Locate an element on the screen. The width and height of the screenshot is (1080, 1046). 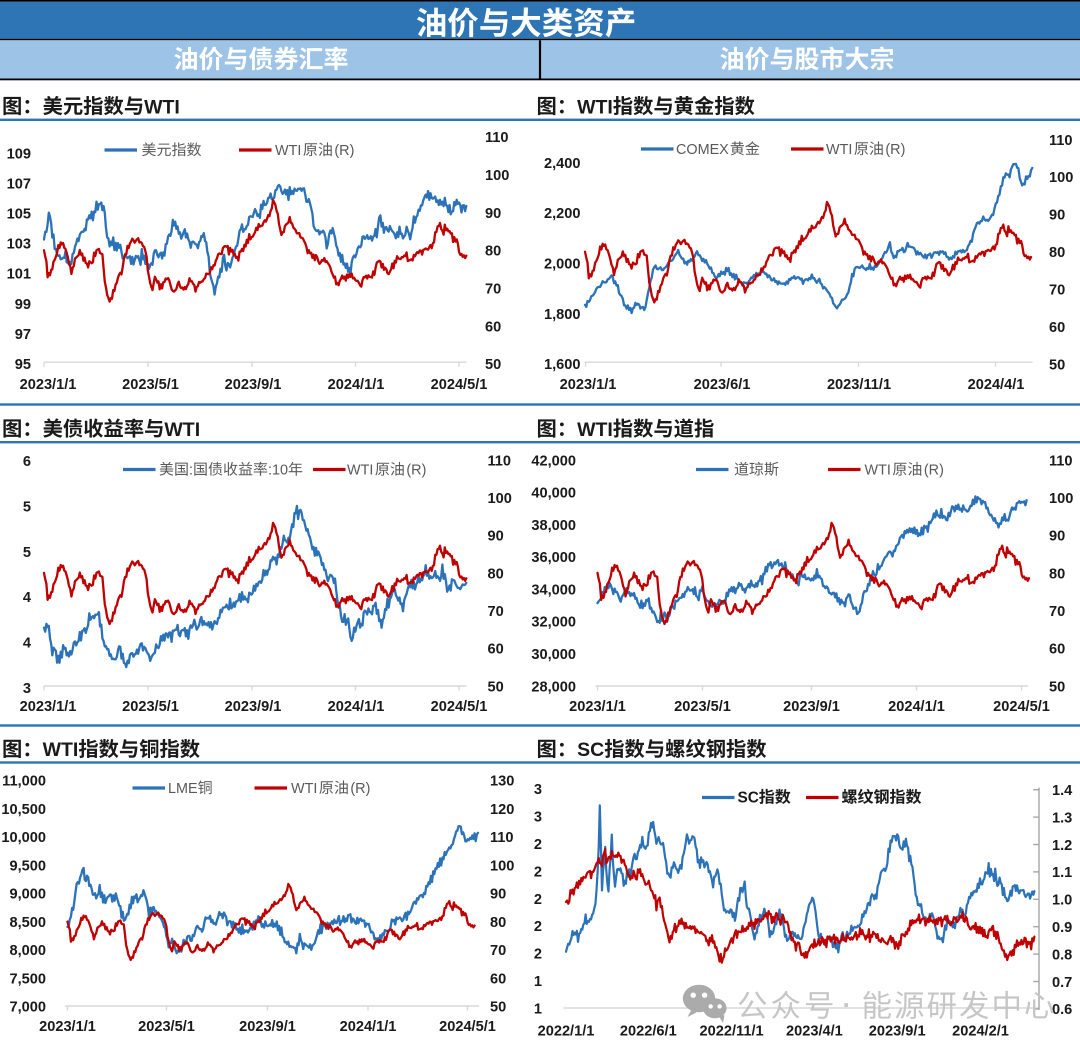
svg-text: 0.7 is located at coordinates (1062, 983).